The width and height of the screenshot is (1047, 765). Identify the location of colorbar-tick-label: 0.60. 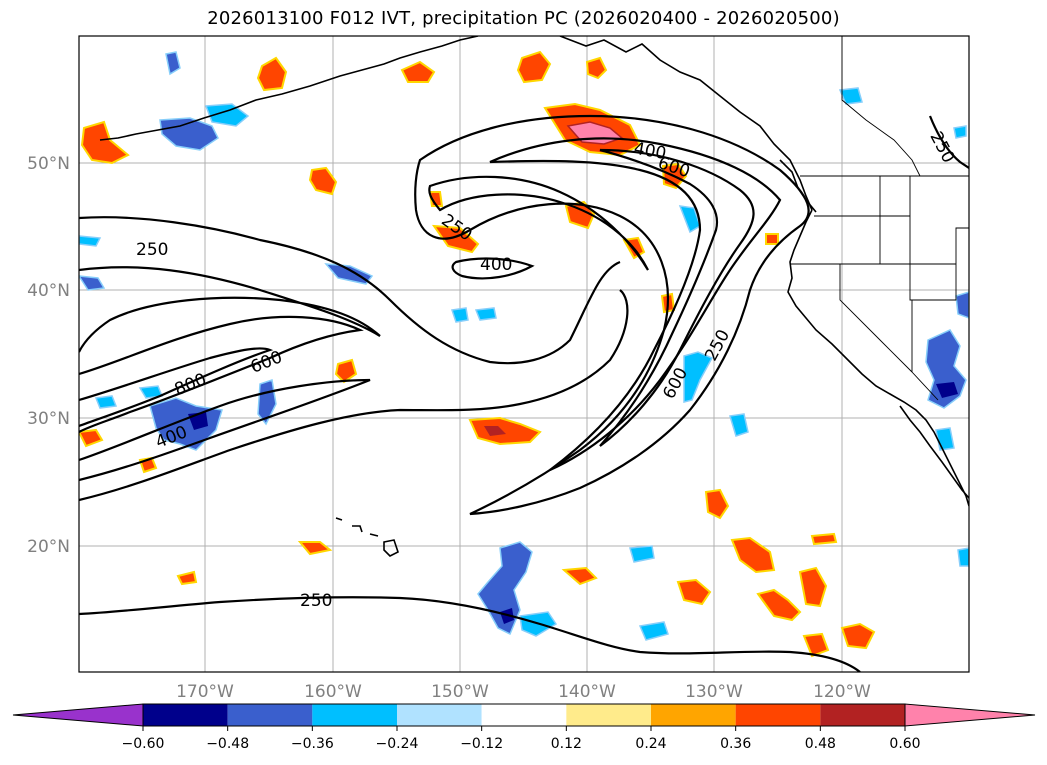
(904, 744).